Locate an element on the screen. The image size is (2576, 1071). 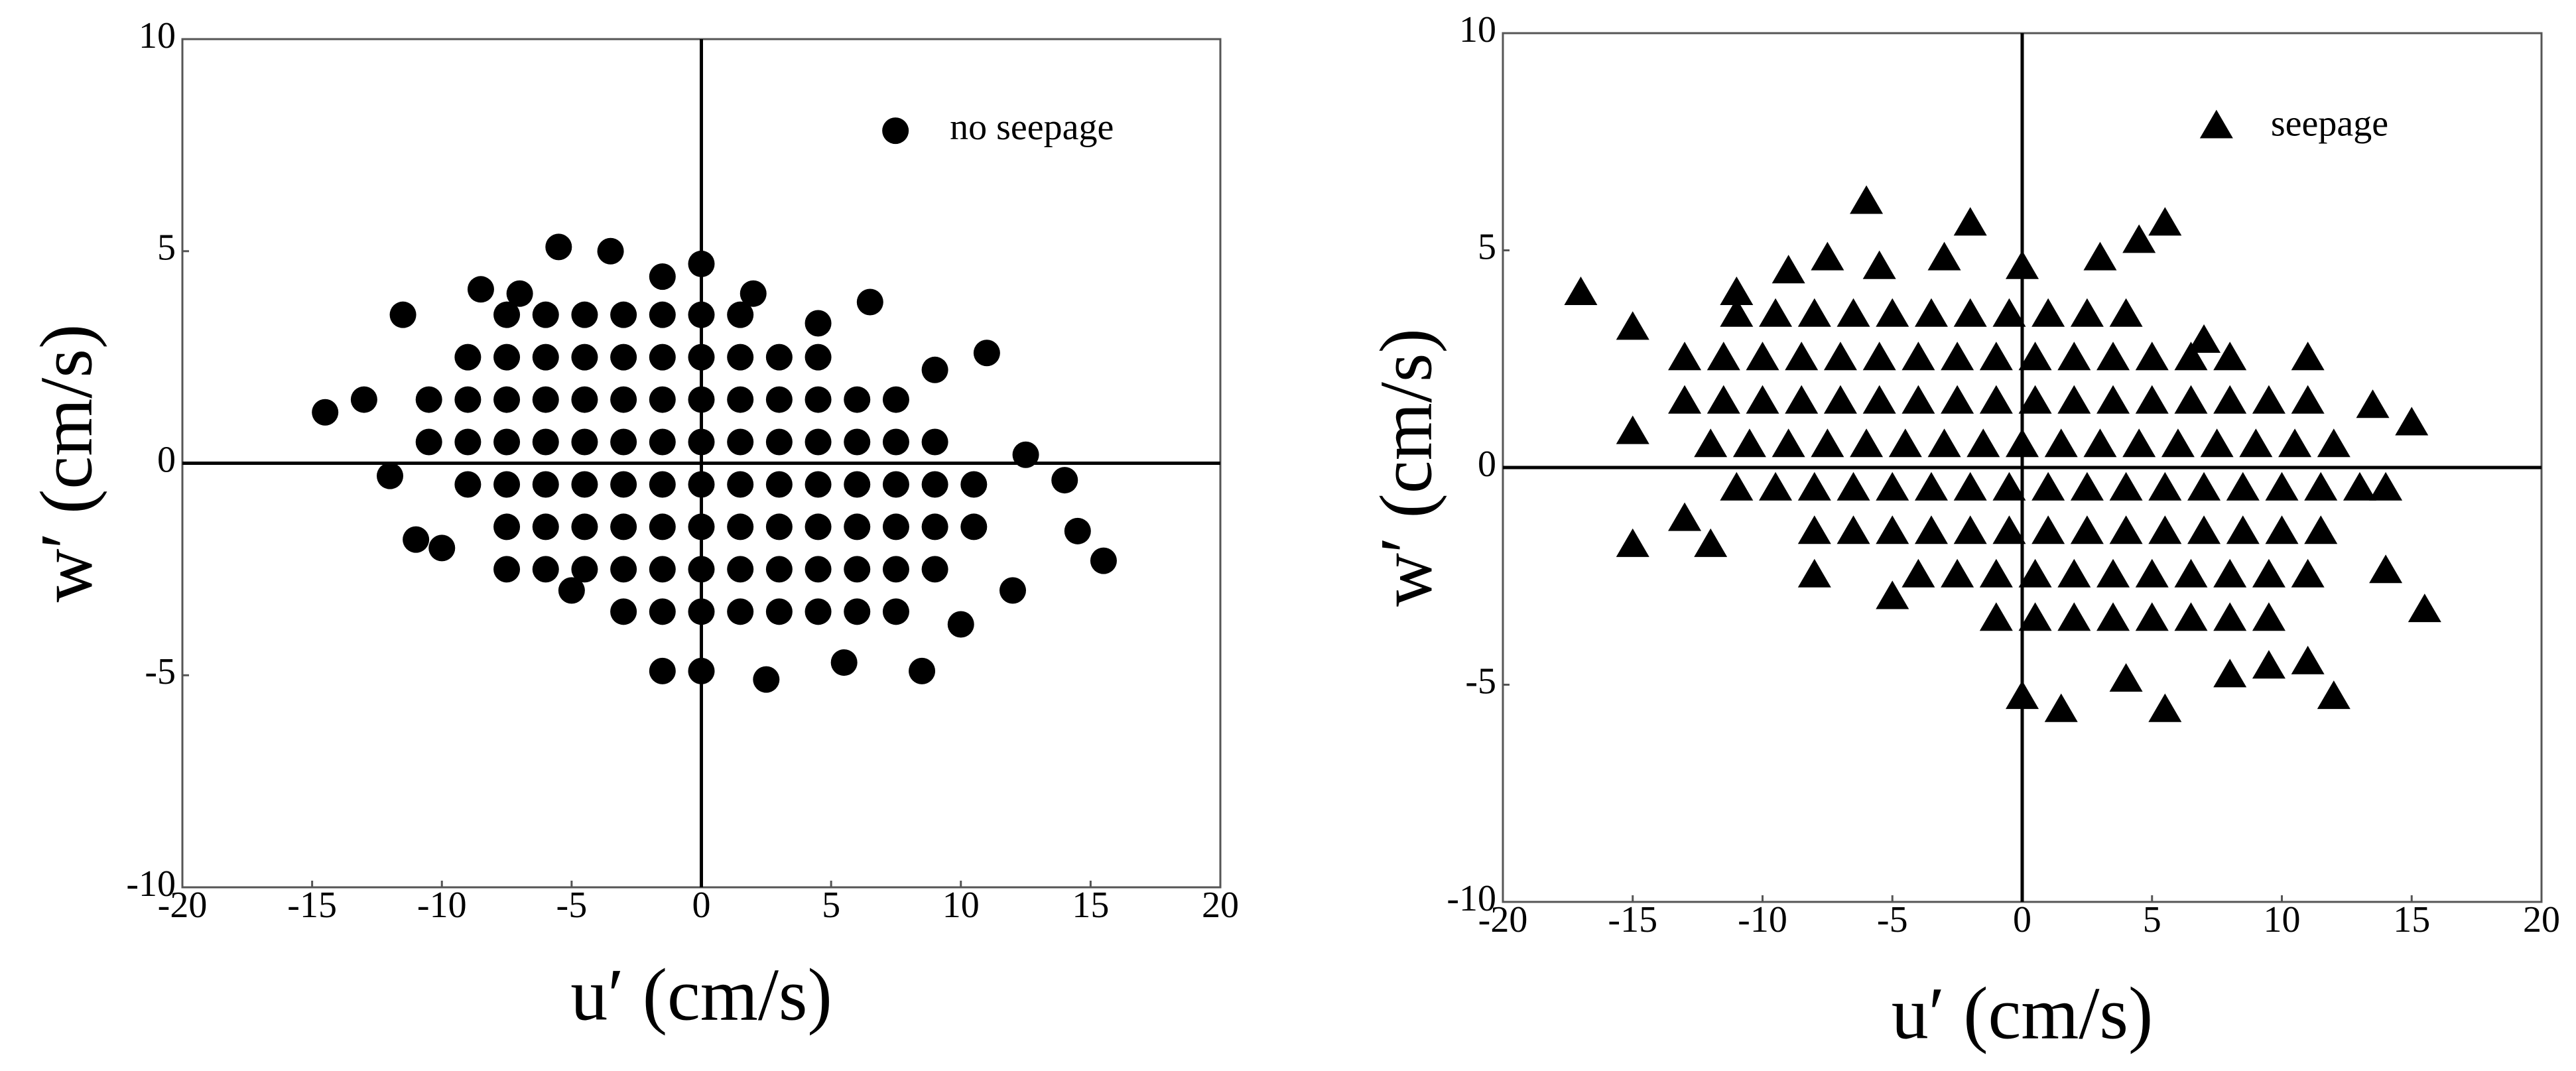
y-tick-label: 0 is located at coordinates (167, 459).